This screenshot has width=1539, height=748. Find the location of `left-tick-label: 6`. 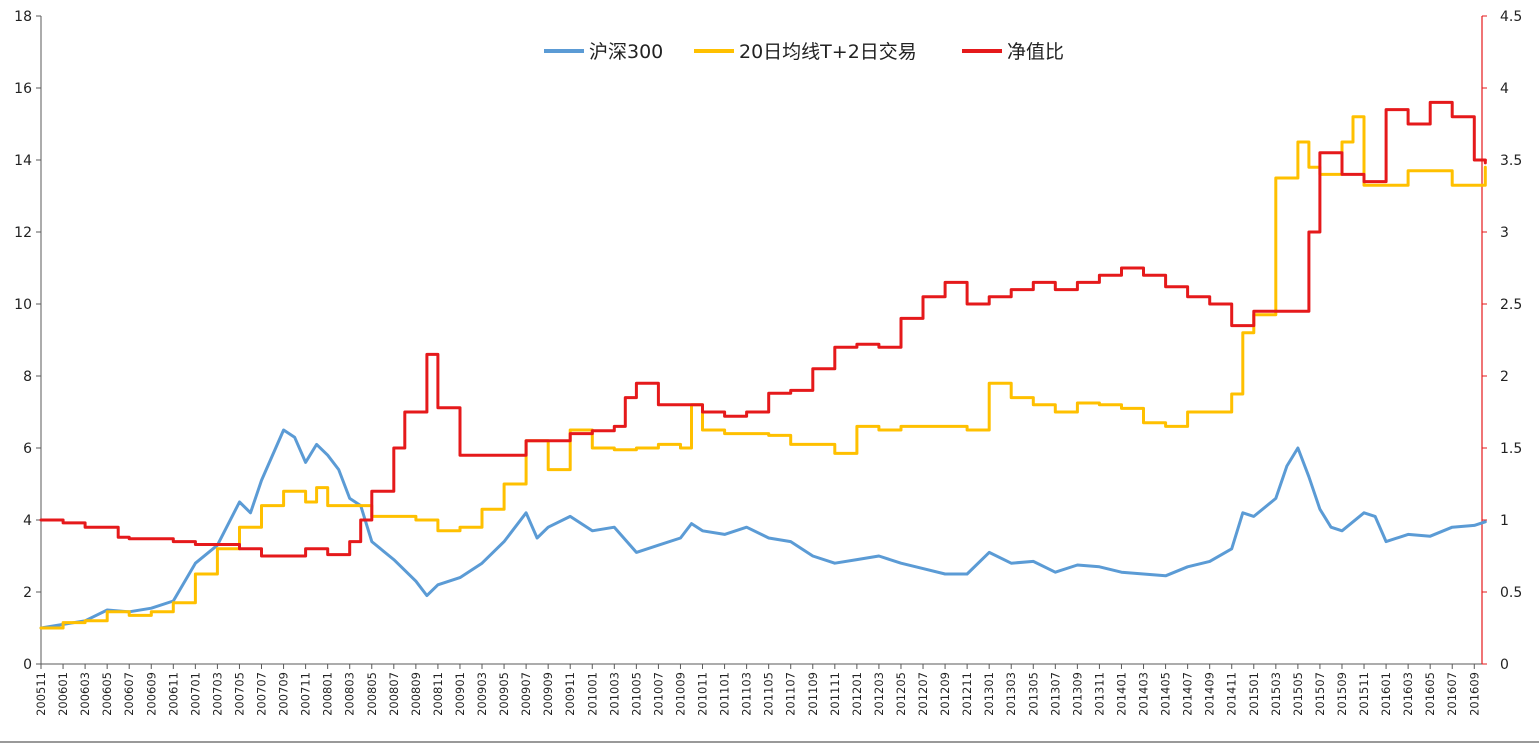

left-tick-label: 6 is located at coordinates (27, 449).